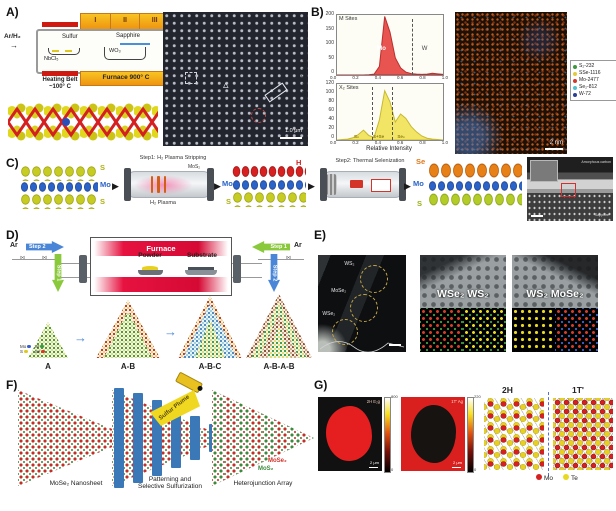  What do you see at coordinates (60, 83) in the screenshot?
I see `heating-belt-label: Heating Belt ~100° C` at bounding box center [60, 83].